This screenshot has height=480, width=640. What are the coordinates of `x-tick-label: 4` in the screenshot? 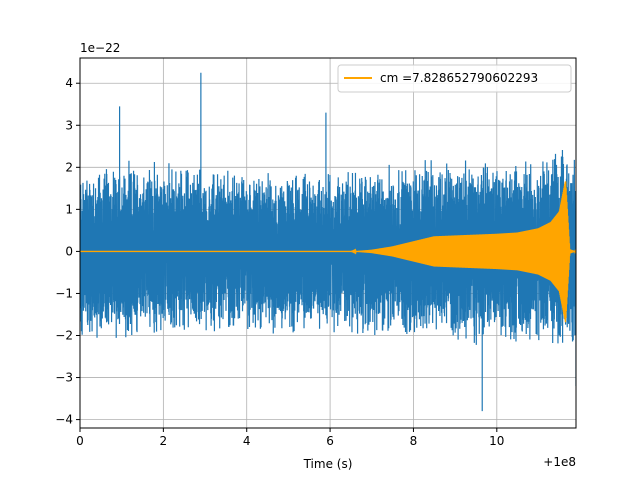 It's located at (247, 441).